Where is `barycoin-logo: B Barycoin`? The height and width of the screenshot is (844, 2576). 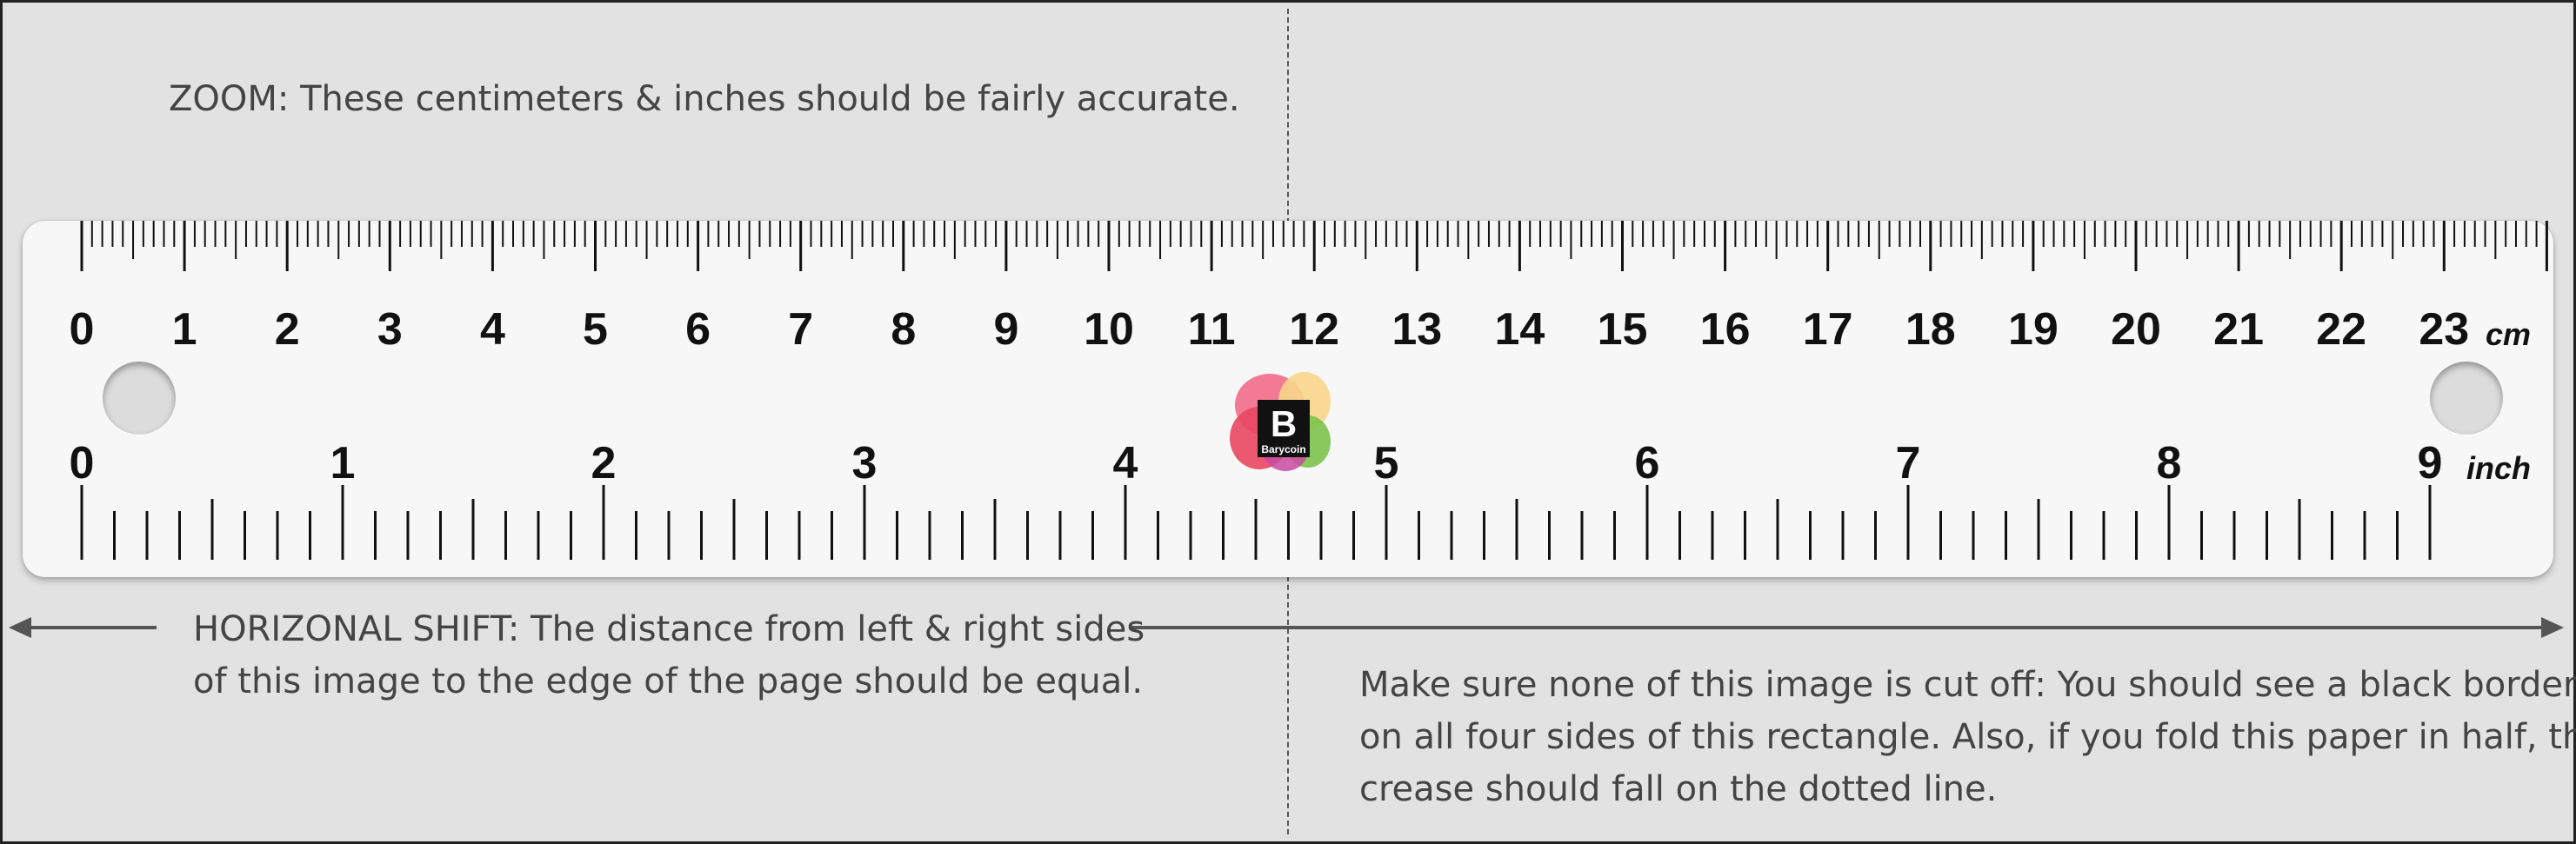 barycoin-logo: B Barycoin is located at coordinates (1280, 421).